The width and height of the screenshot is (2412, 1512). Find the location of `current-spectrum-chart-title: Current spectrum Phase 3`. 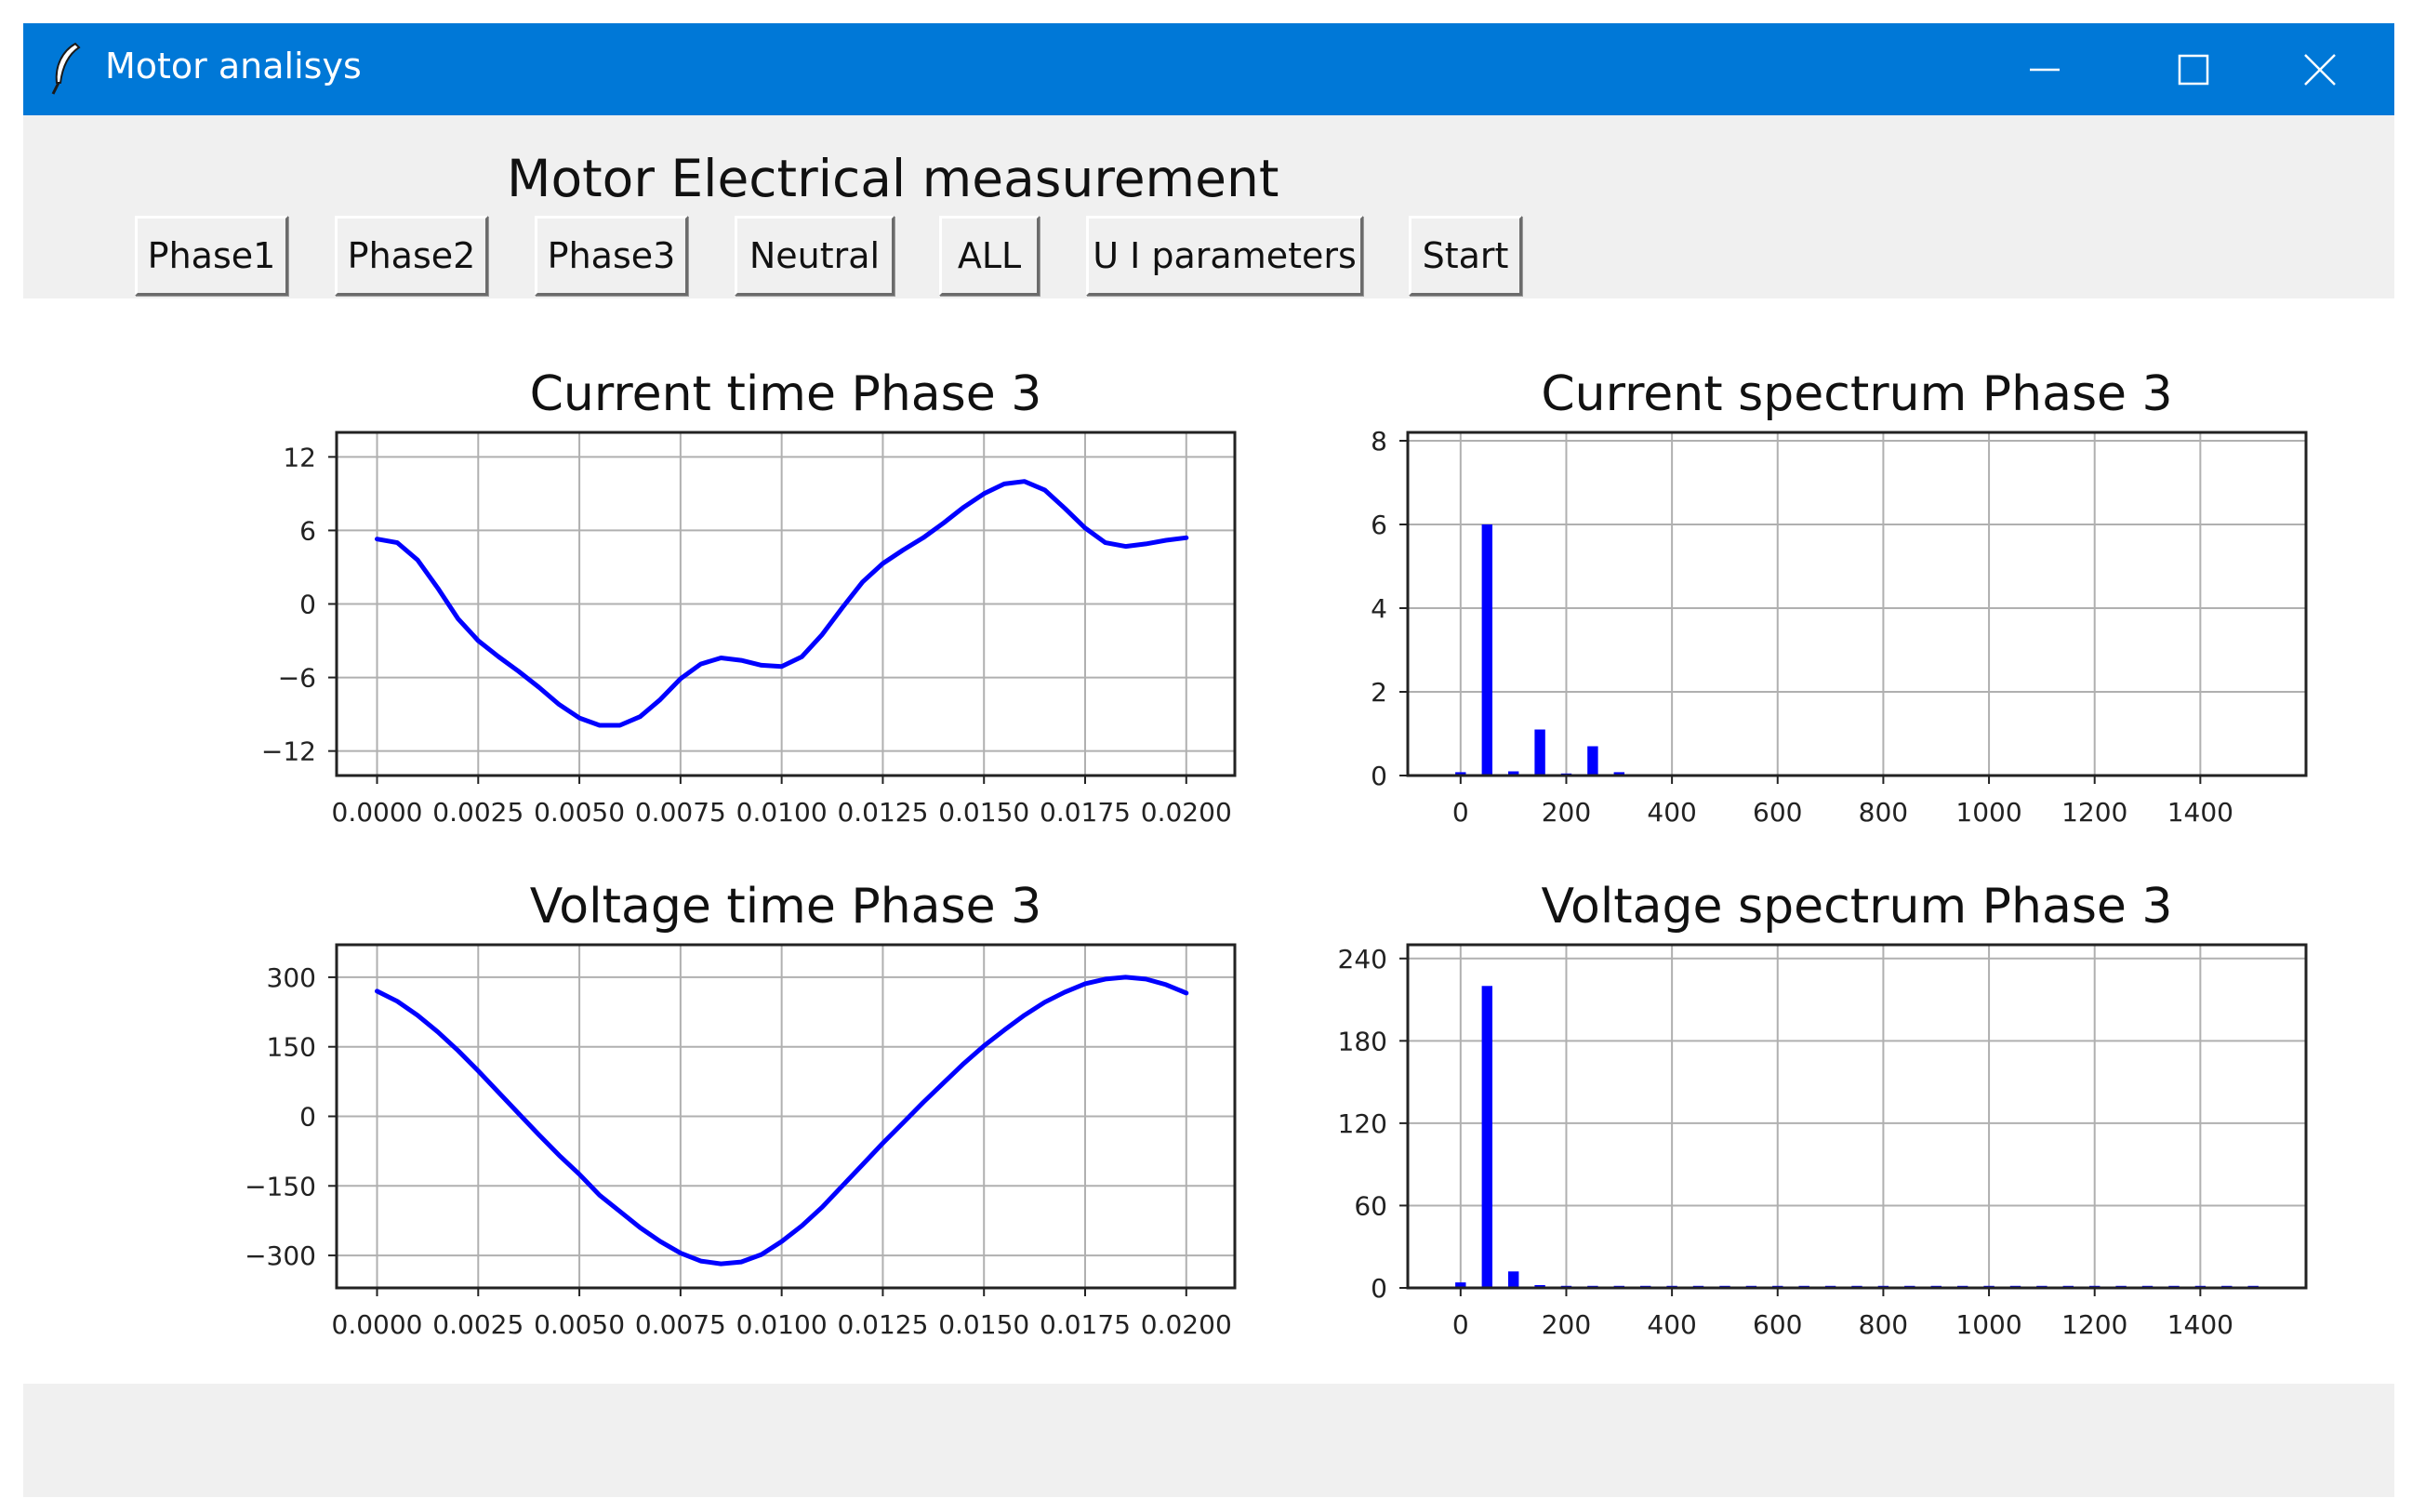

current-spectrum-chart-title: Current spectrum Phase 3 is located at coordinates (1856, 394).